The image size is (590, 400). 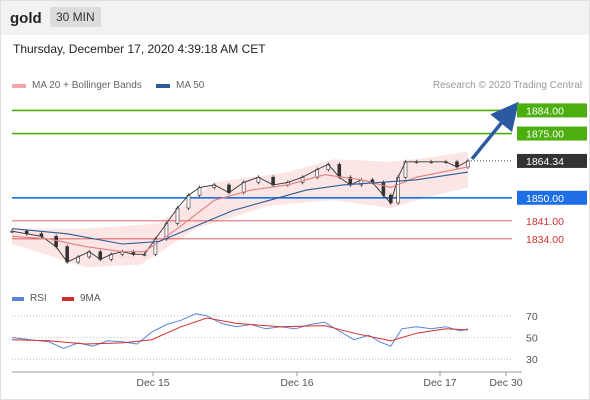 I want to click on level-label-1: 1875.00, so click(x=545, y=135).